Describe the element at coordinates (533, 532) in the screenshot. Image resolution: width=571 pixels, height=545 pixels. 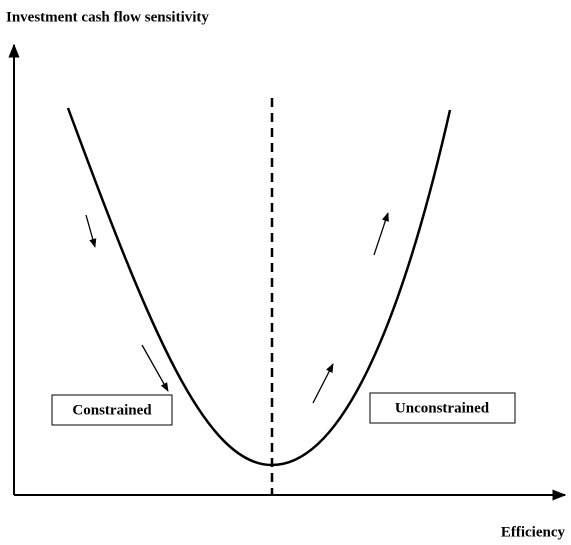
I see `x-axis-label: Efficiency` at that location.